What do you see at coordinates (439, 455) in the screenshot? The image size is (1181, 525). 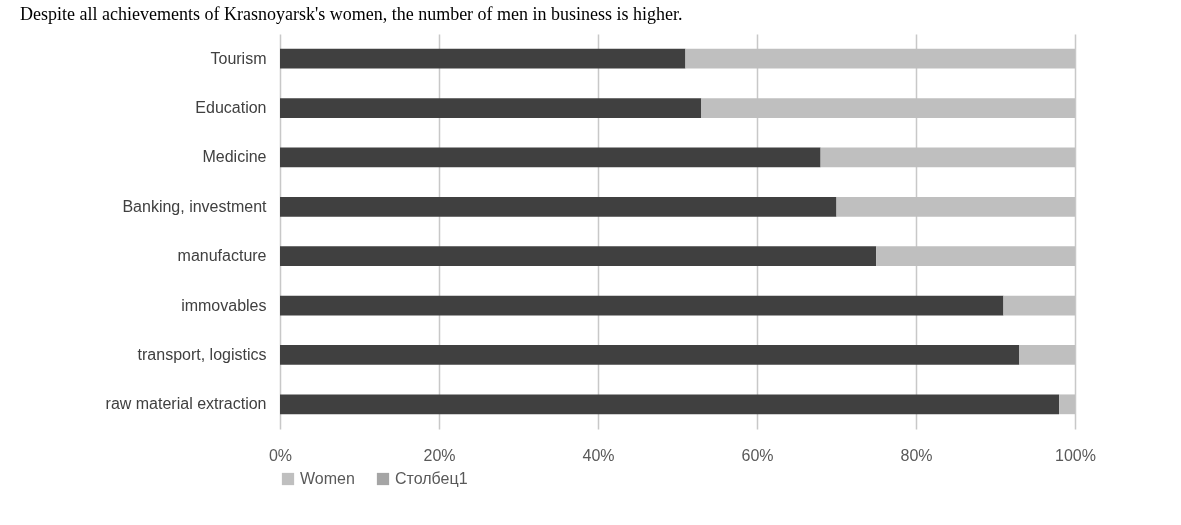 I see `x-tick-label: 20%` at bounding box center [439, 455].